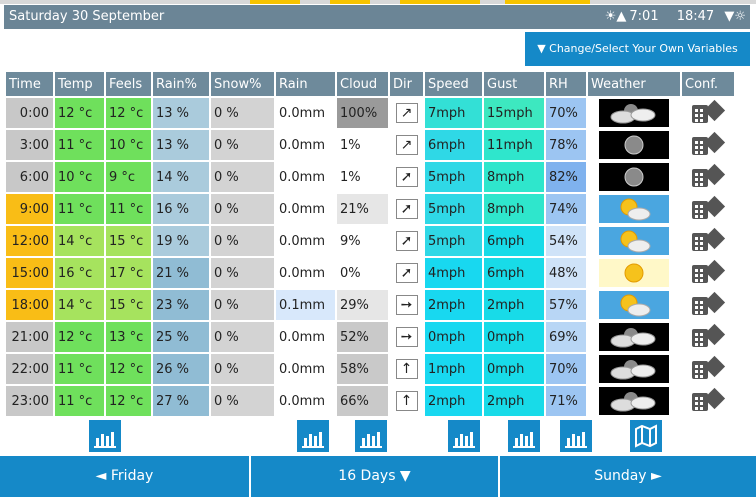 Image resolution: width=756 pixels, height=497 pixels. What do you see at coordinates (566, 337) in the screenshot?
I see `rh-cell: 69%` at bounding box center [566, 337].